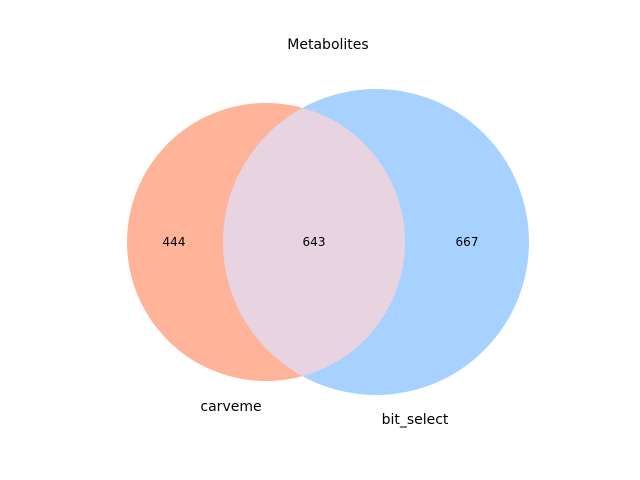 The height and width of the screenshot is (480, 640). What do you see at coordinates (467, 242) in the screenshot?
I see `count-only-bit-select: 667` at bounding box center [467, 242].